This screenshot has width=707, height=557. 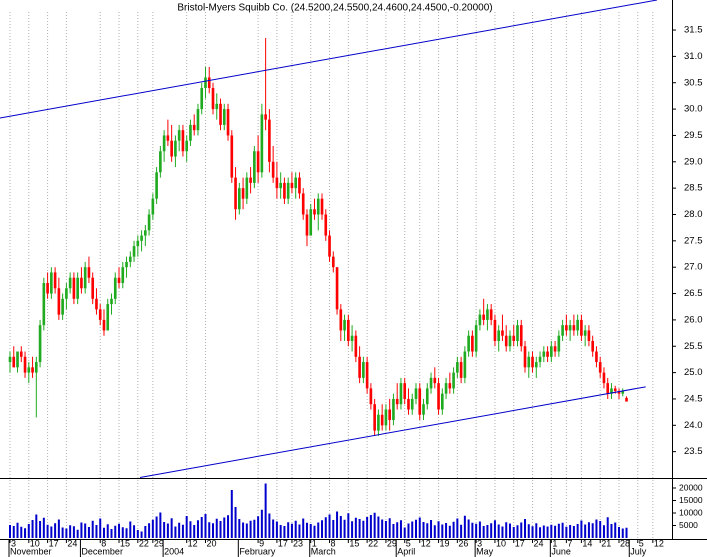 What do you see at coordinates (257, 551) in the screenshot?
I see `month-label: February` at bounding box center [257, 551].